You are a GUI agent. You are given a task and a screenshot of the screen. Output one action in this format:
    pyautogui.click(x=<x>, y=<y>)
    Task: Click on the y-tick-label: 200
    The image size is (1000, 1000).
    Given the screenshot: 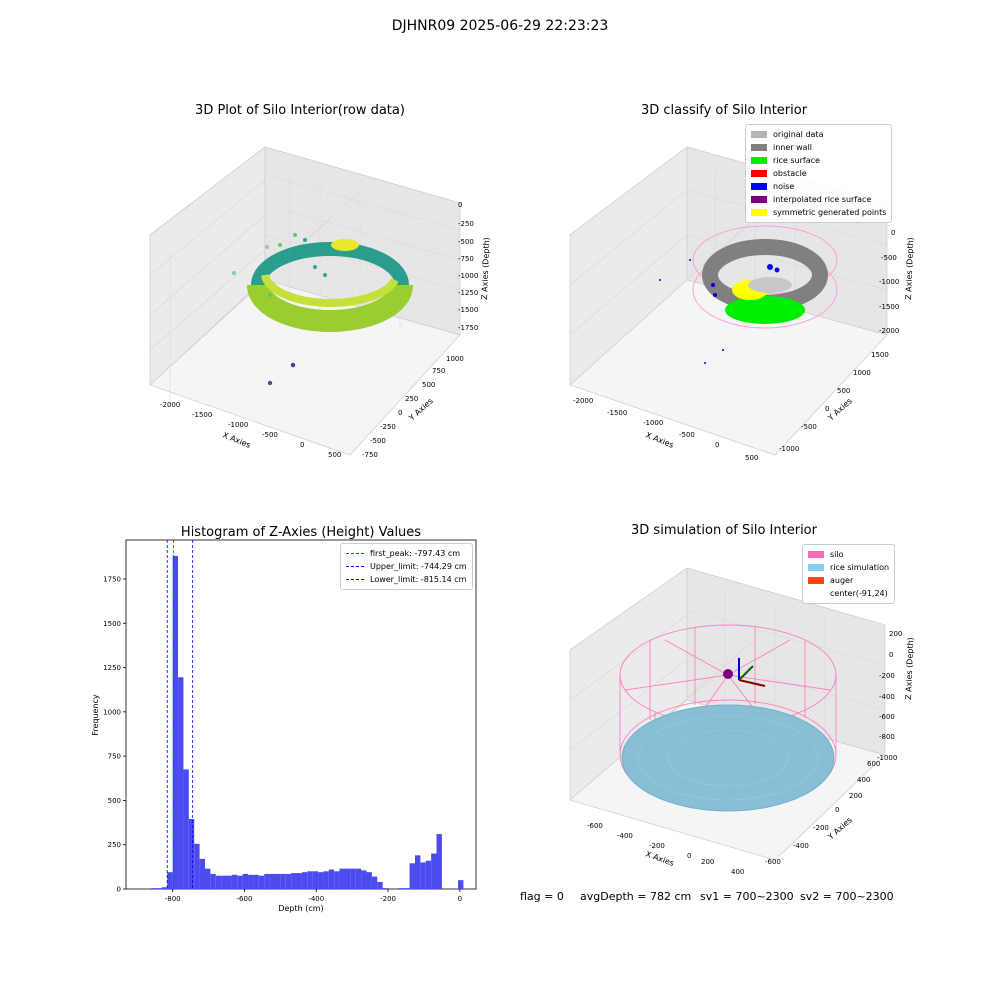 What is the action you would take?
    pyautogui.click(x=855, y=796)
    